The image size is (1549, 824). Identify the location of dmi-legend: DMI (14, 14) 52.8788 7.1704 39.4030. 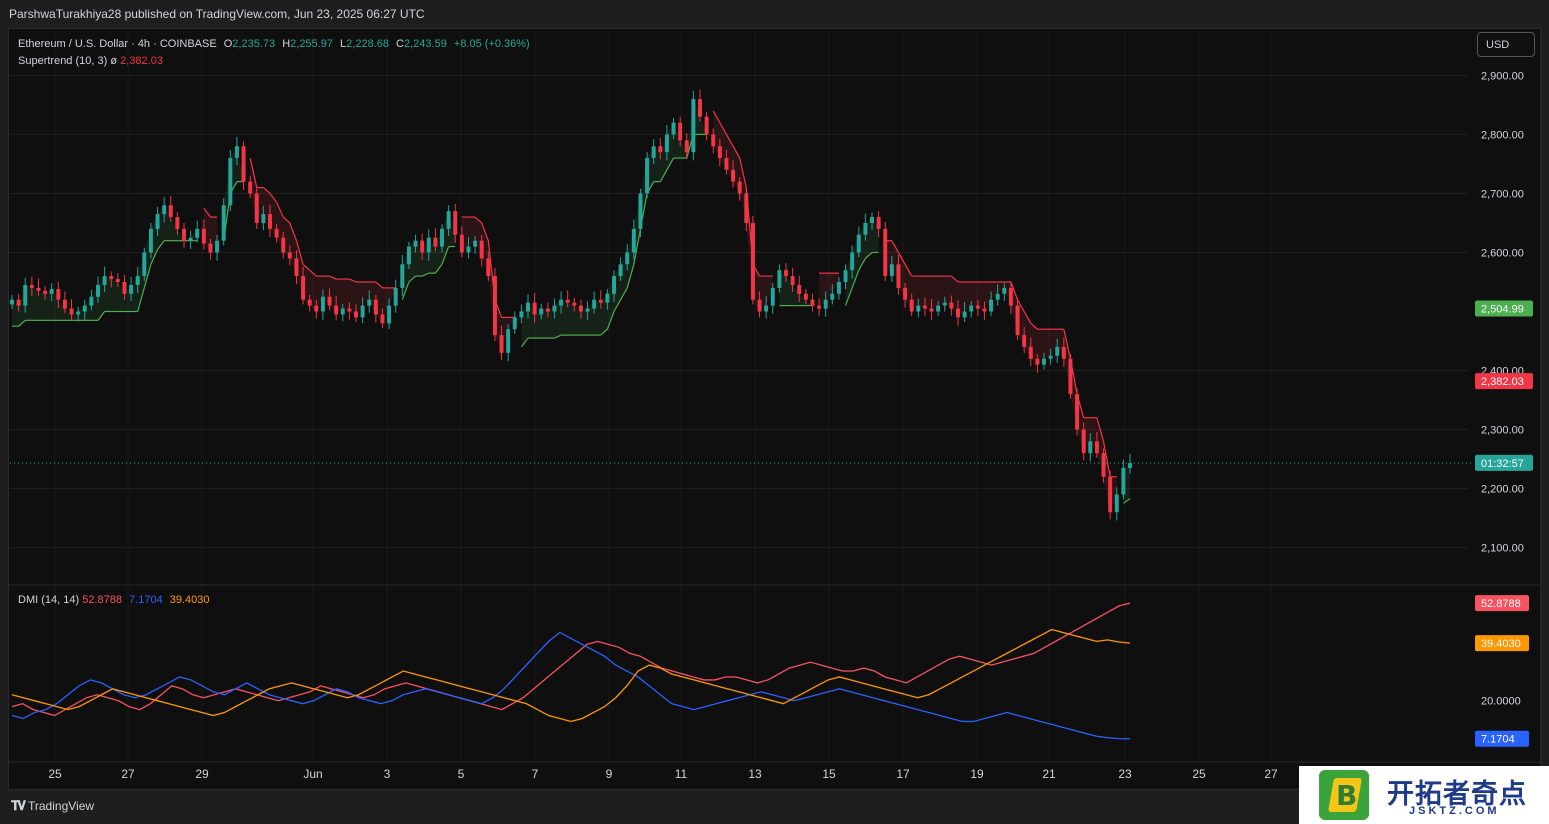
(114, 600).